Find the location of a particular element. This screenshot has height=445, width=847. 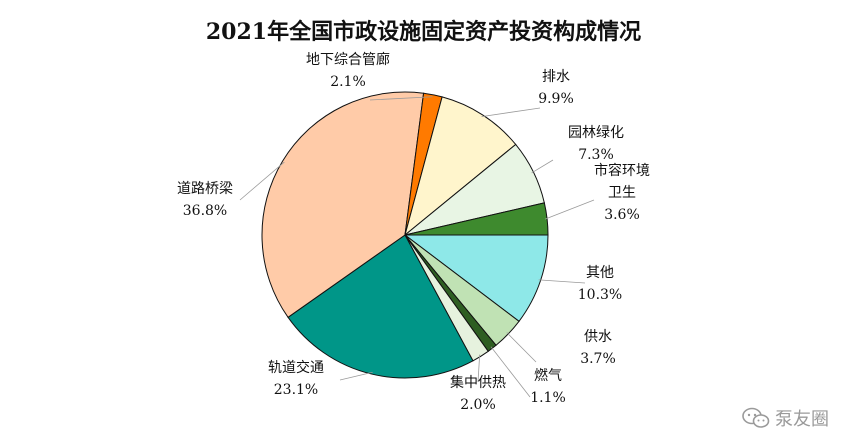

watermark: 泵友圈 is located at coordinates (785, 418).